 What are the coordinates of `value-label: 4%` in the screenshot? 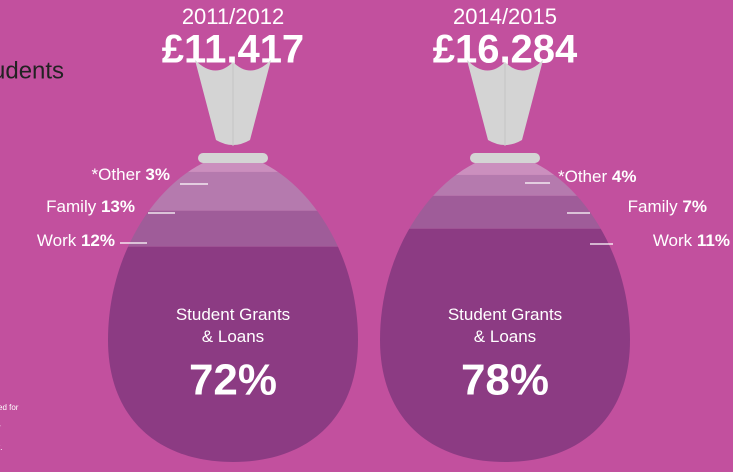 It's located at (624, 176).